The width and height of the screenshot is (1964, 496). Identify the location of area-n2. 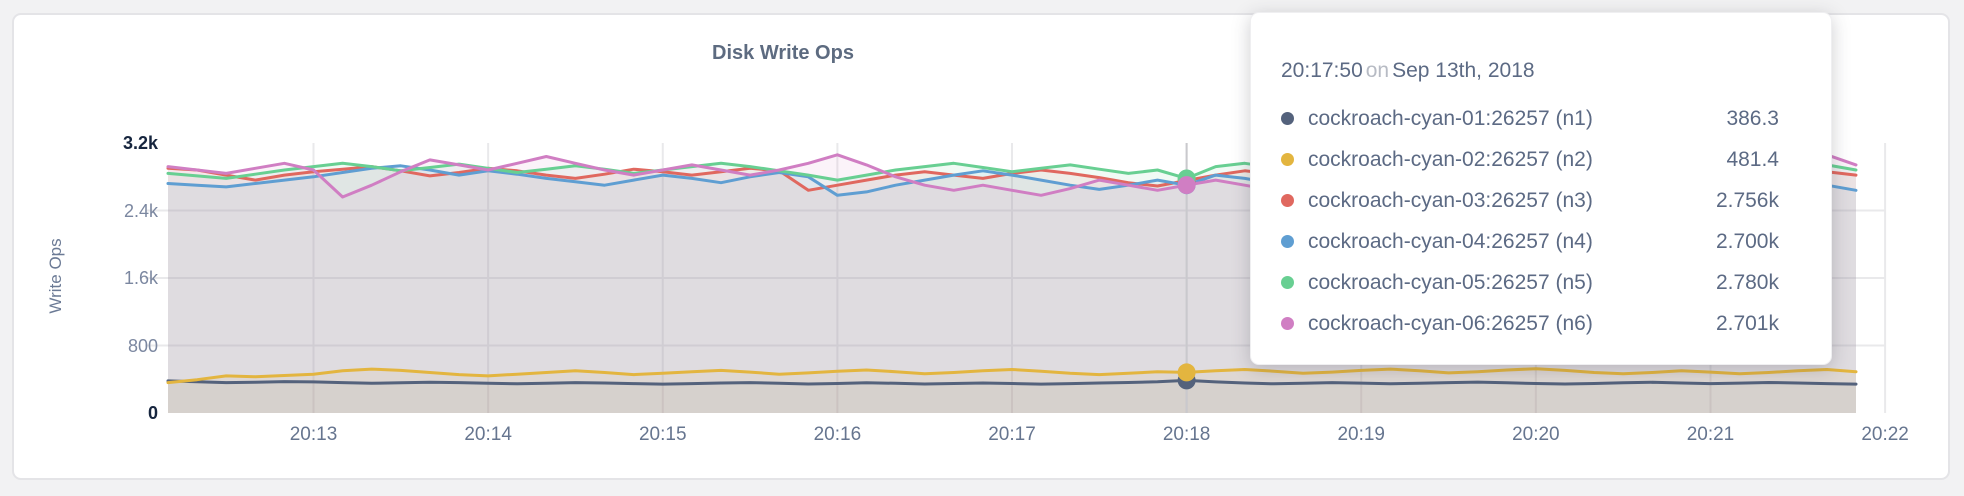
(1012, 390).